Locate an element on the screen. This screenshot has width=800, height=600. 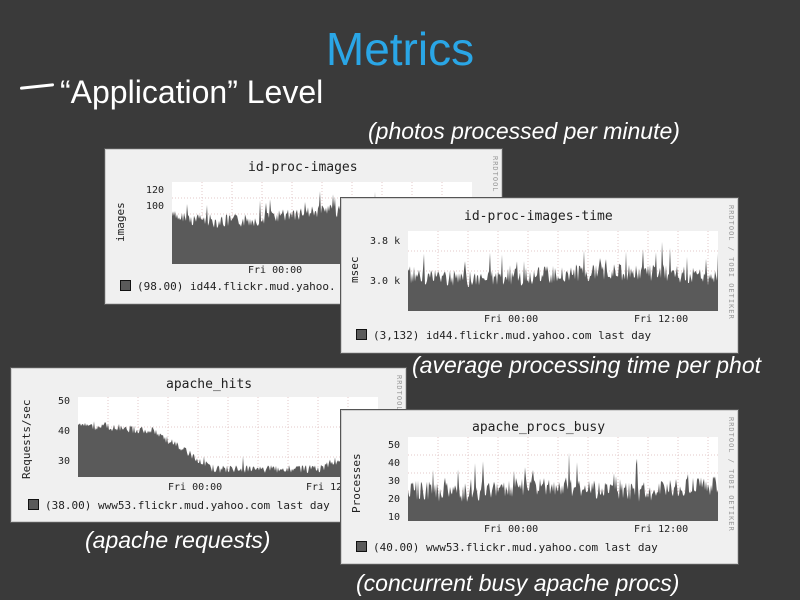
caption-photos: (photos processed per minute) is located at coordinates (524, 131).